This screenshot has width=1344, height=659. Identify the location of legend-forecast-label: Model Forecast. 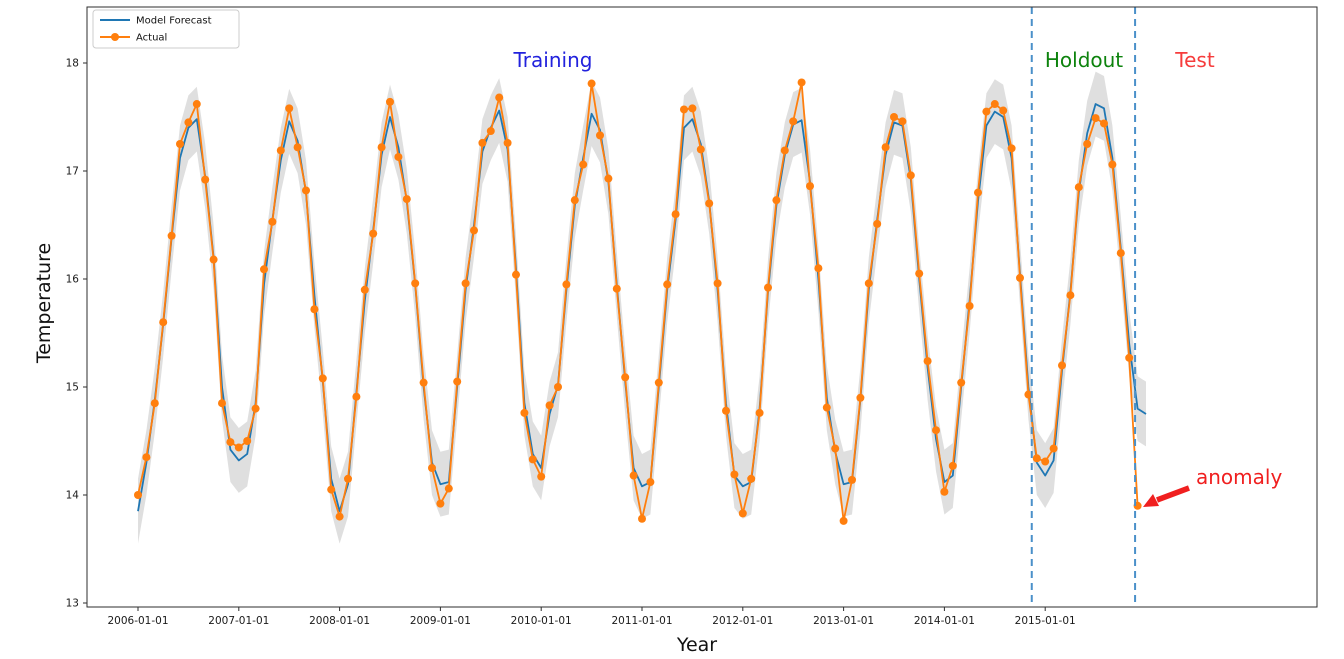
(174, 21).